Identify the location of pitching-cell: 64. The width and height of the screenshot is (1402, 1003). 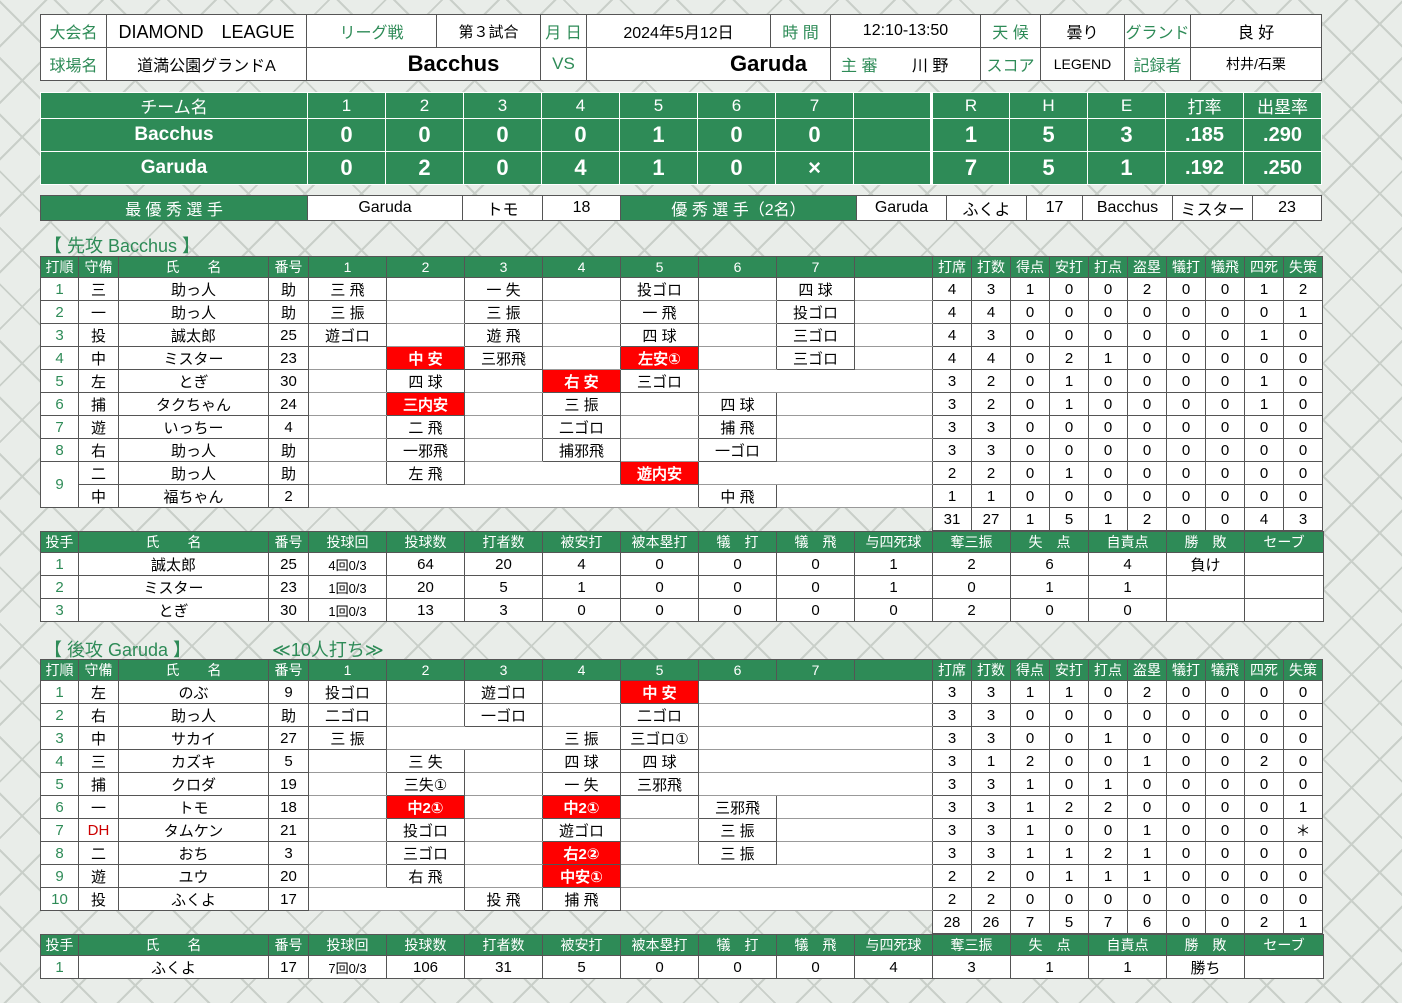
(425, 564).